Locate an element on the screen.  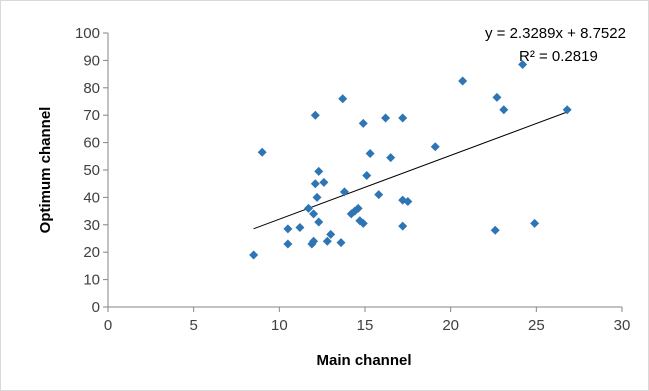
trendline-equation: y = 2.3289x + 8.7522 is located at coordinates (555, 33).